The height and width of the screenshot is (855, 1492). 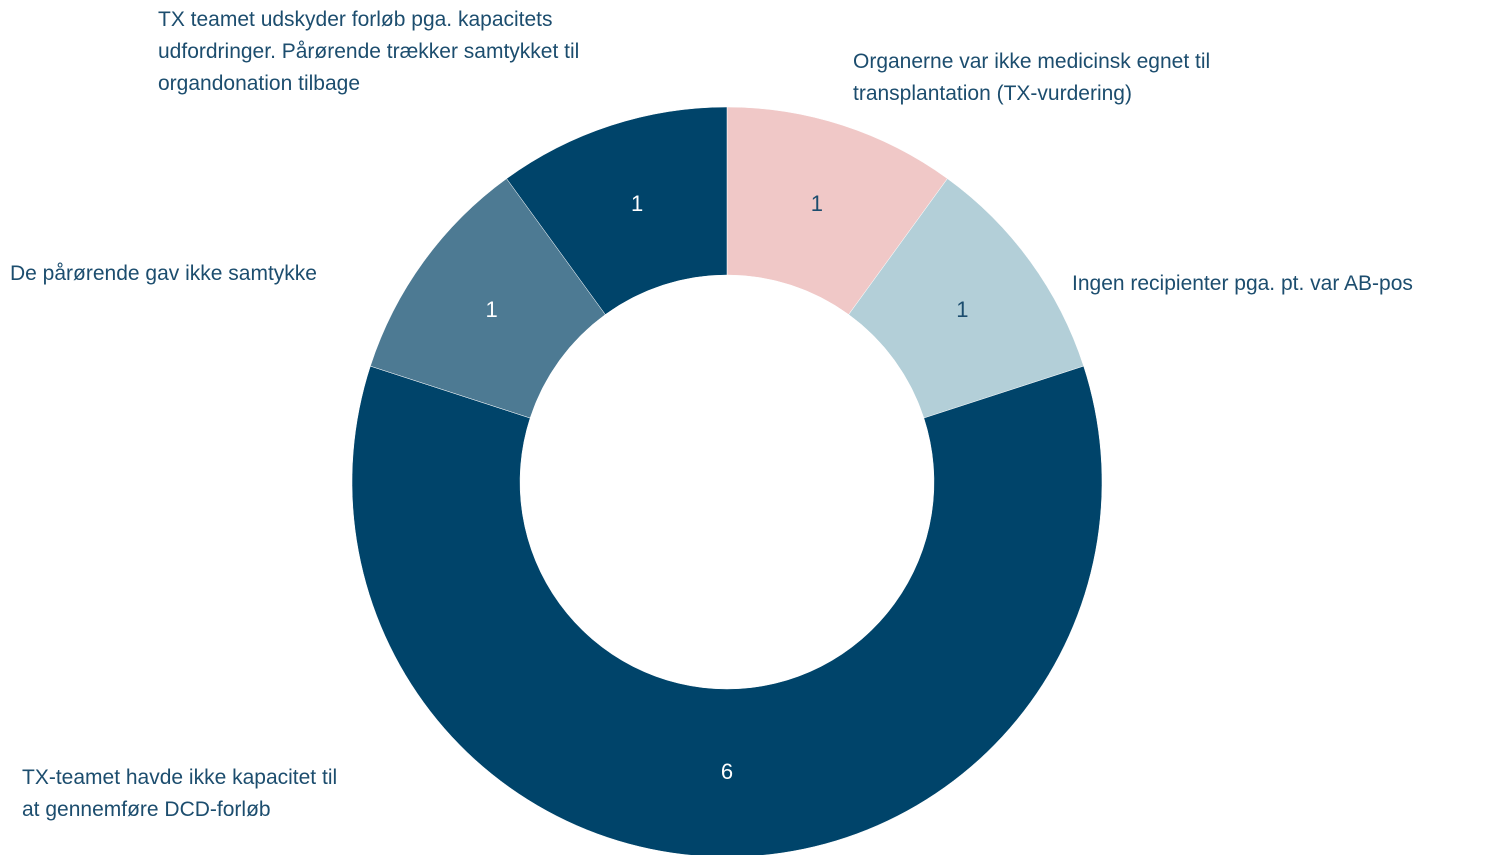 What do you see at coordinates (163, 273) in the screenshot?
I see `category-label: De pårørende gav ikke samtykke` at bounding box center [163, 273].